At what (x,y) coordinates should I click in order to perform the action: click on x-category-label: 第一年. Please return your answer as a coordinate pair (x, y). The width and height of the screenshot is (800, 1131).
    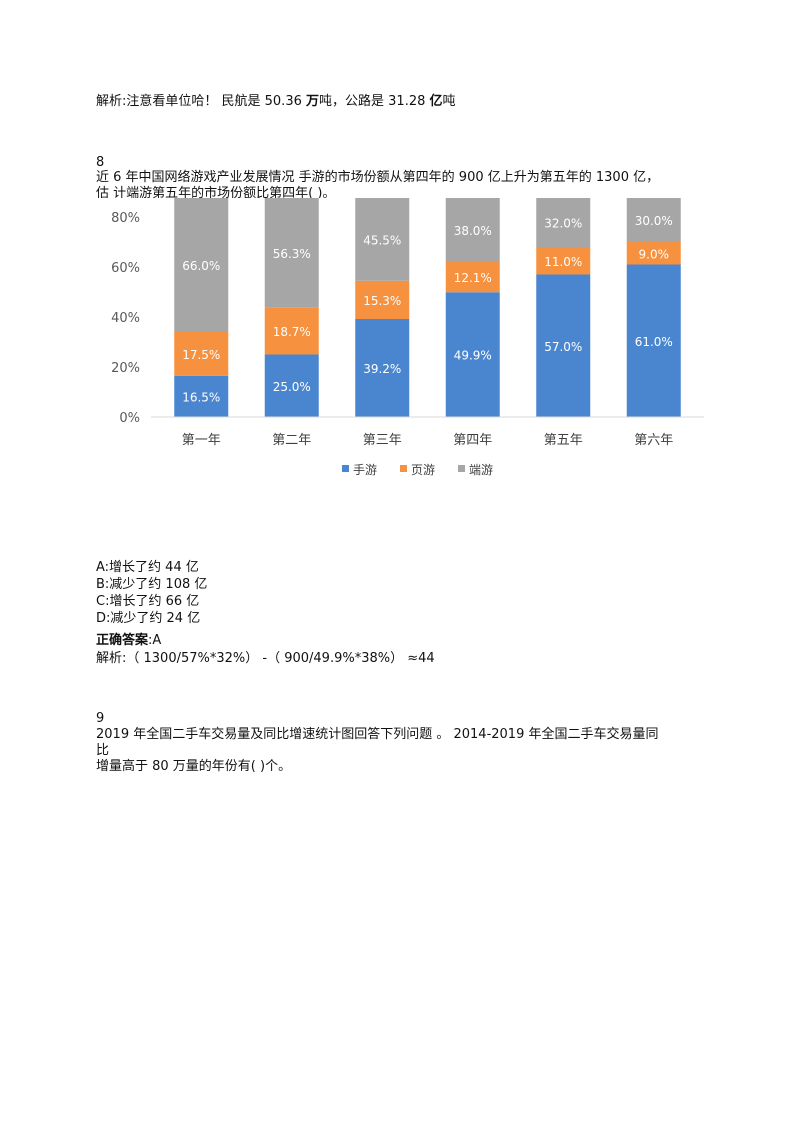
    Looking at the image, I should click on (201, 440).